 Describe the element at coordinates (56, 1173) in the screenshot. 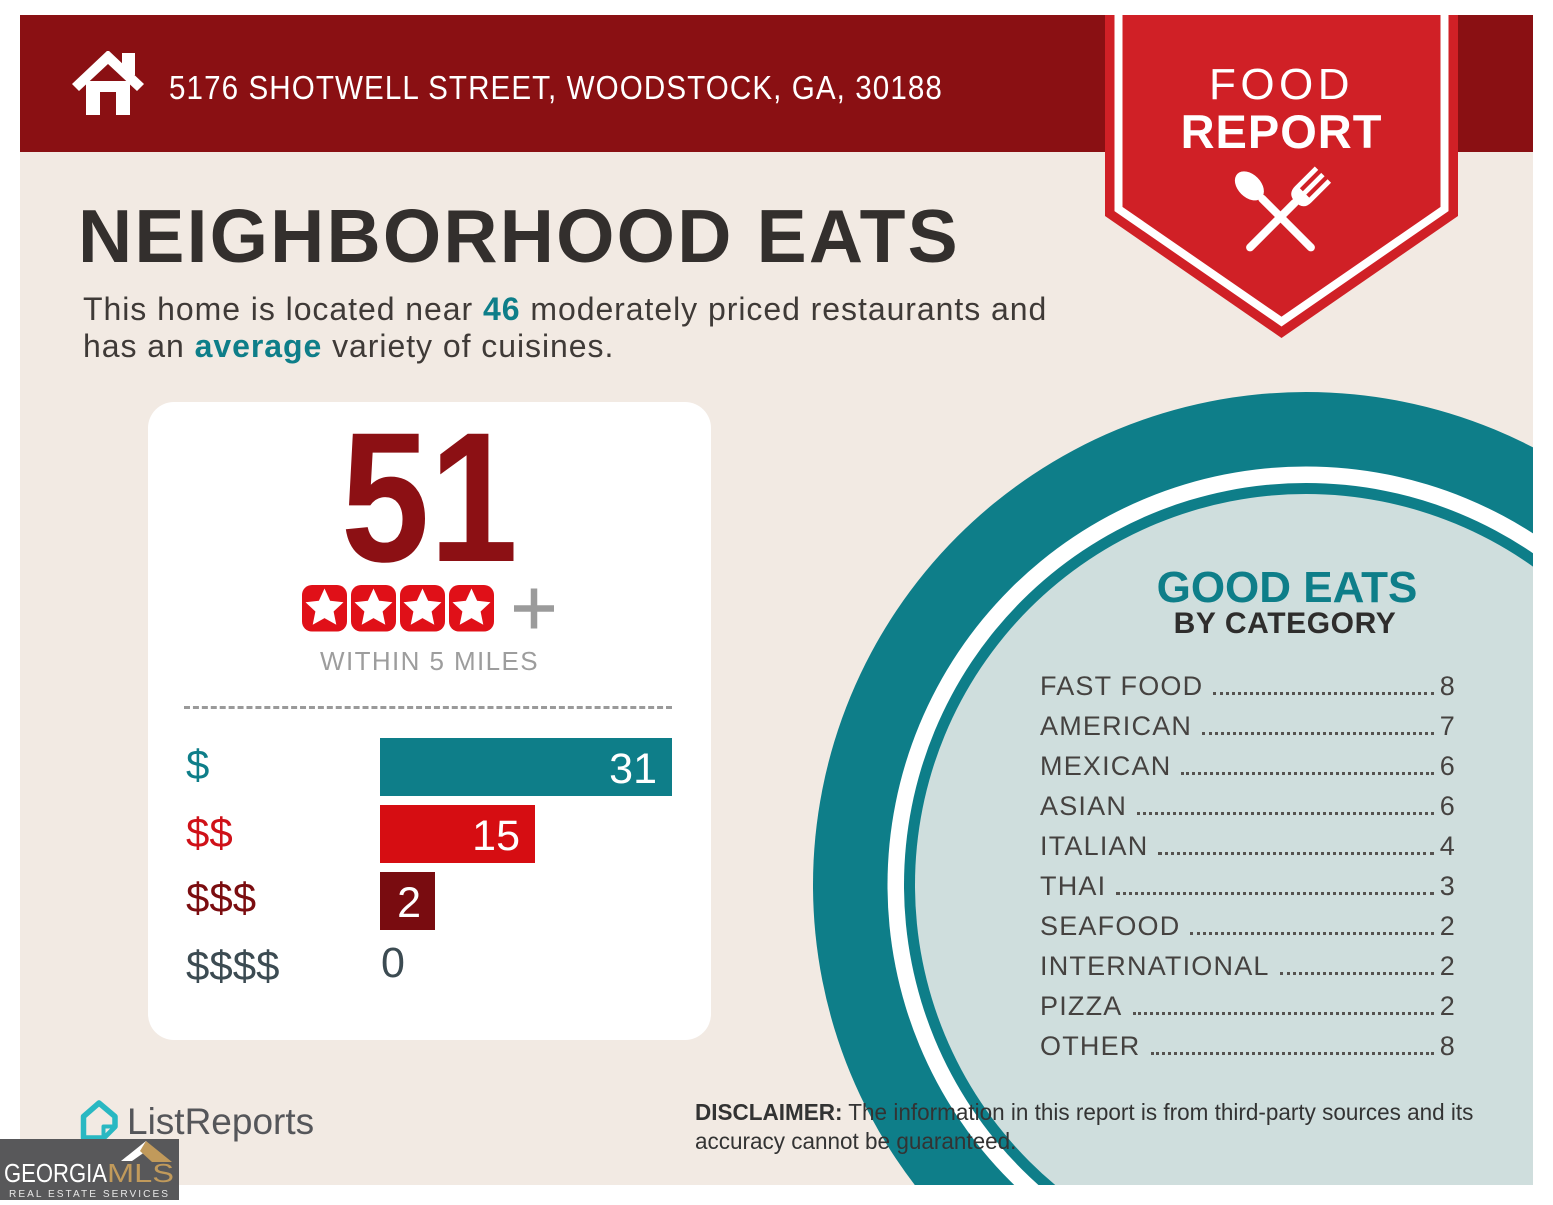

I see `svg-text: GEORGIA` at that location.